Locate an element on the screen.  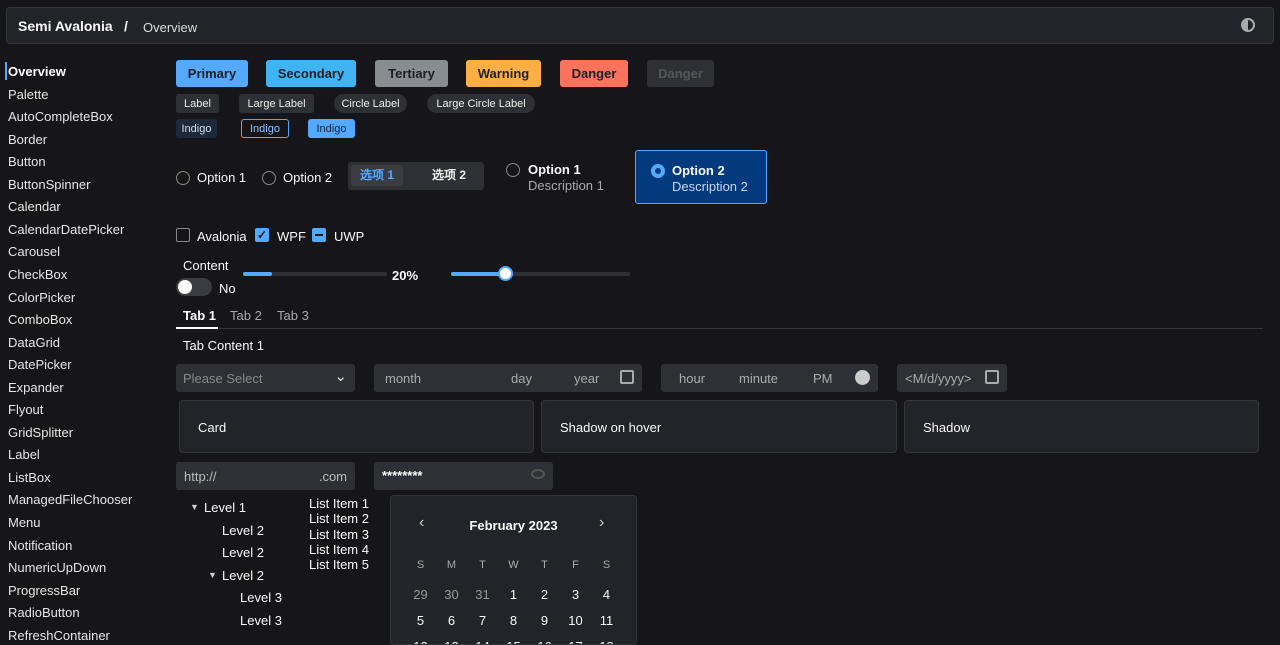
calendar-day: 29 is located at coordinates (420, 594).